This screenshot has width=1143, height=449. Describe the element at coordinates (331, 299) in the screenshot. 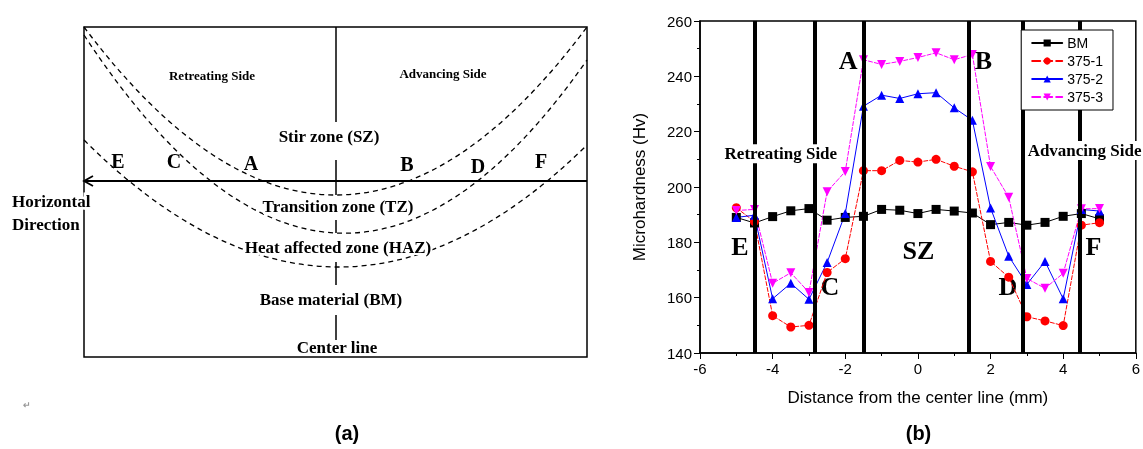

I see `text: Base material (BM)` at that location.